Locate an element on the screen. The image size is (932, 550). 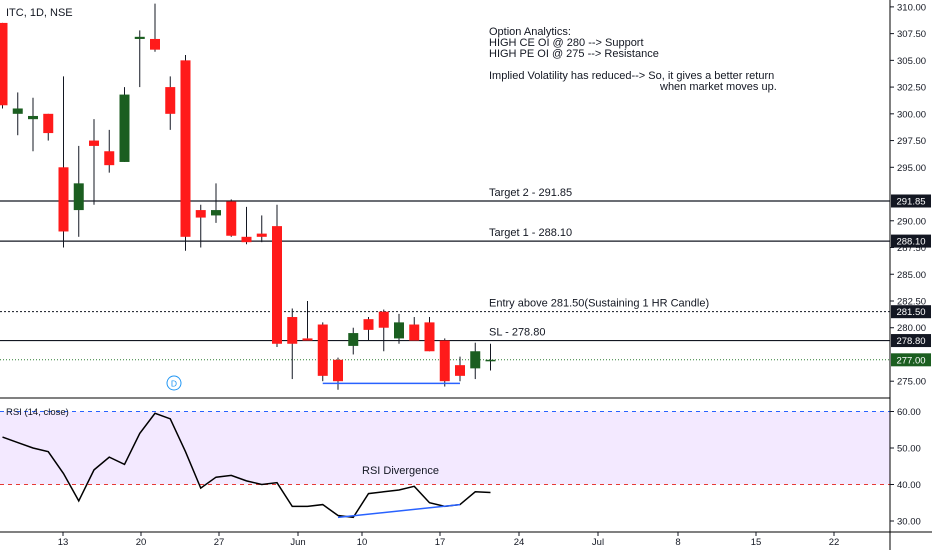
rsi-tick-label: 50.00 is located at coordinates (909, 449).